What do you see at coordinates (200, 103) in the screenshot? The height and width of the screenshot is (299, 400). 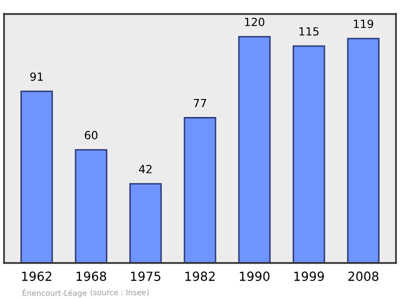 I see `data-label: 77` at bounding box center [200, 103].